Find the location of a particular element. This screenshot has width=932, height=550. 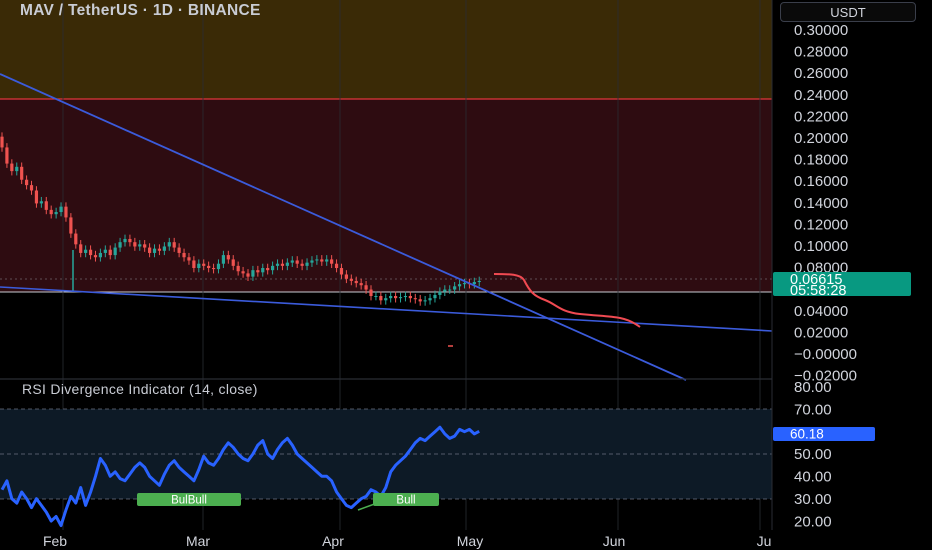

price-tick-label: 0.14000 is located at coordinates (821, 203).